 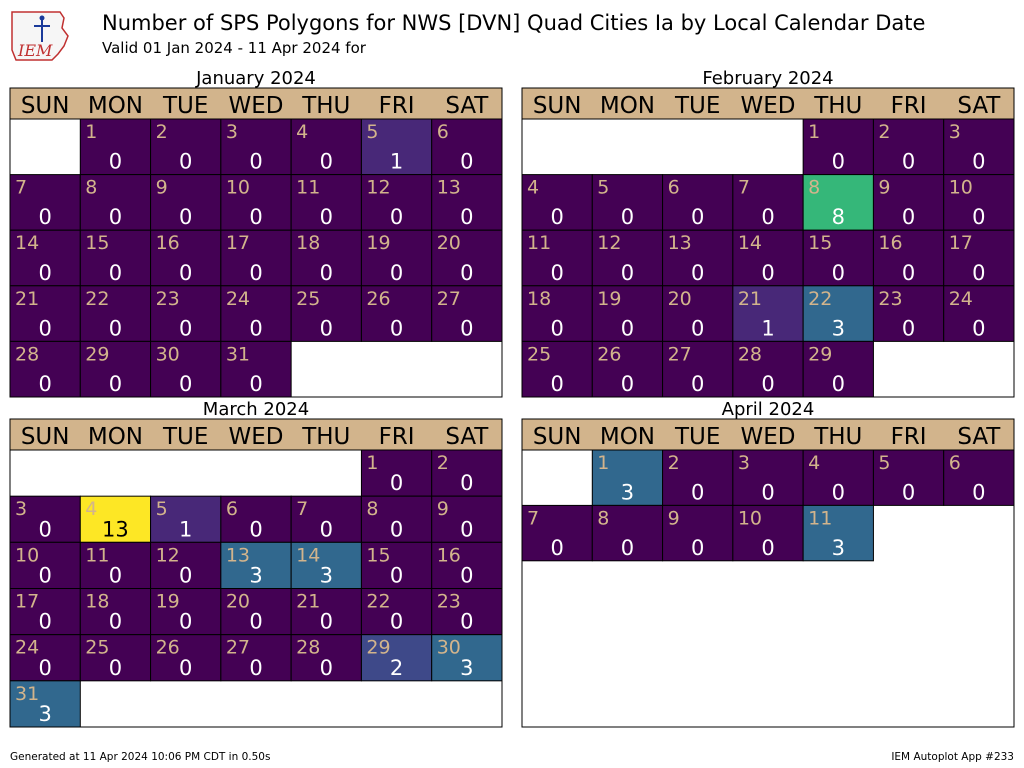 What do you see at coordinates (838, 217) in the screenshot?
I see `day-count: 8` at bounding box center [838, 217].